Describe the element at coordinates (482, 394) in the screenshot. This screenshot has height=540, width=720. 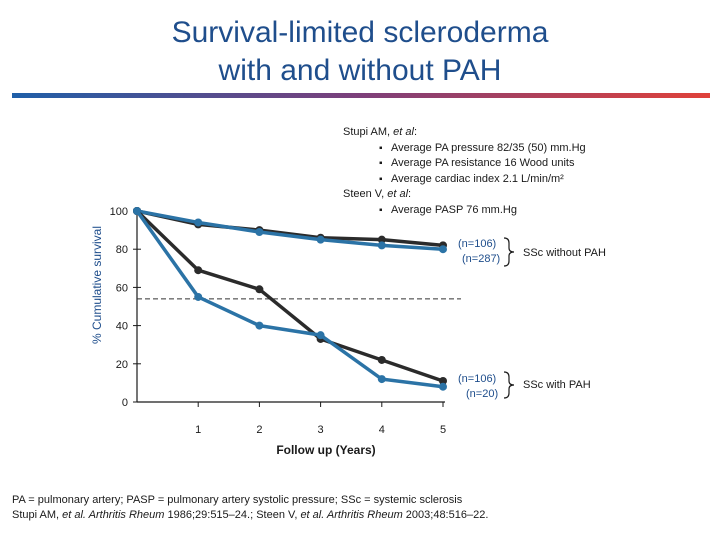
I see `series-count-label: (n=20)` at that location.